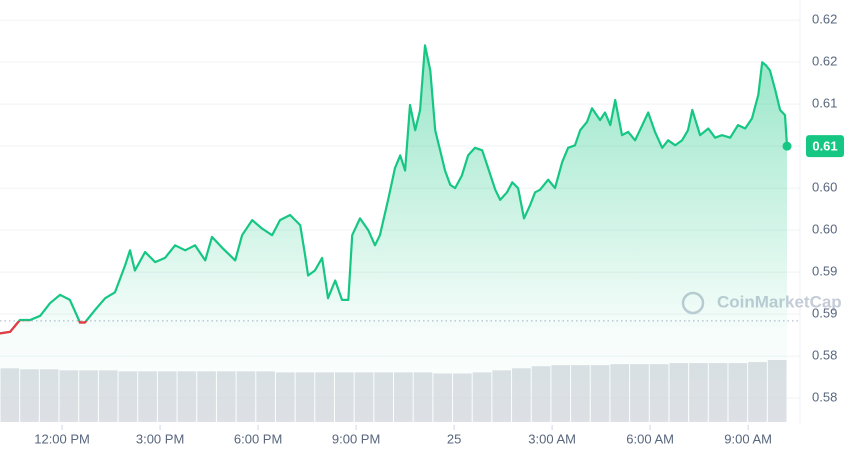  Describe the element at coordinates (62, 438) in the screenshot. I see `x-tick-label: 12:00 PM` at that location.